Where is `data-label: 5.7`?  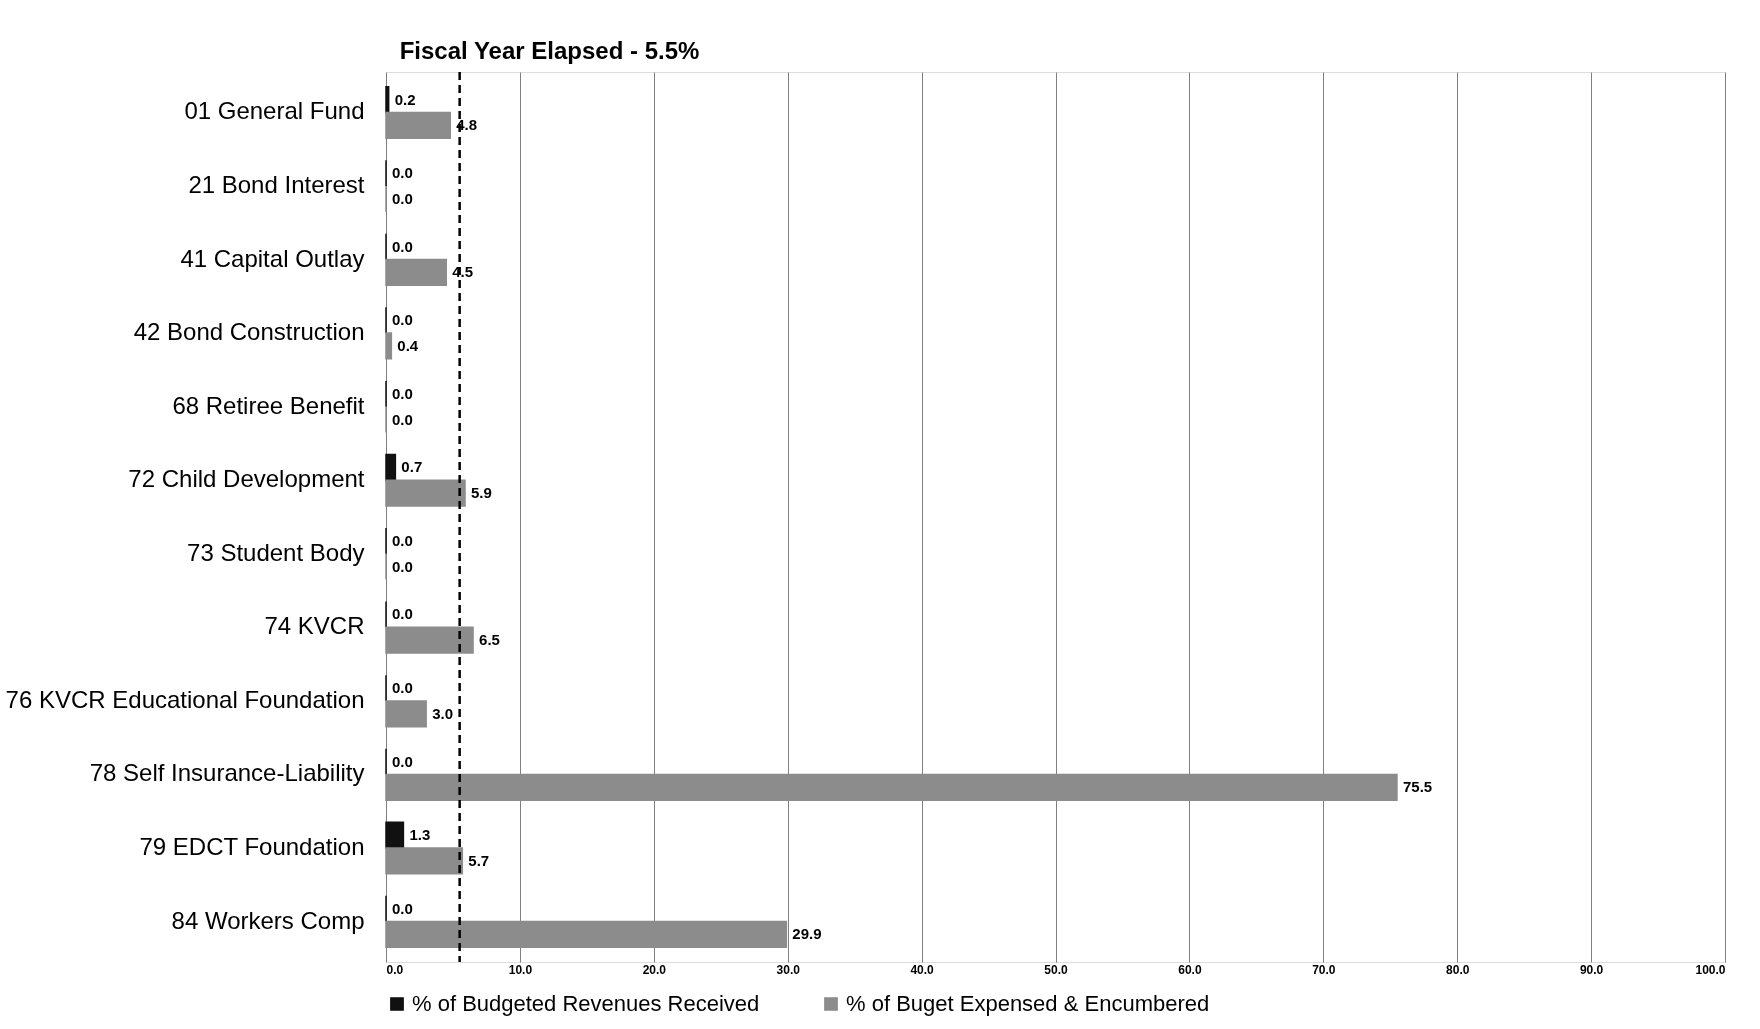
data-label: 5.7 is located at coordinates (479, 860).